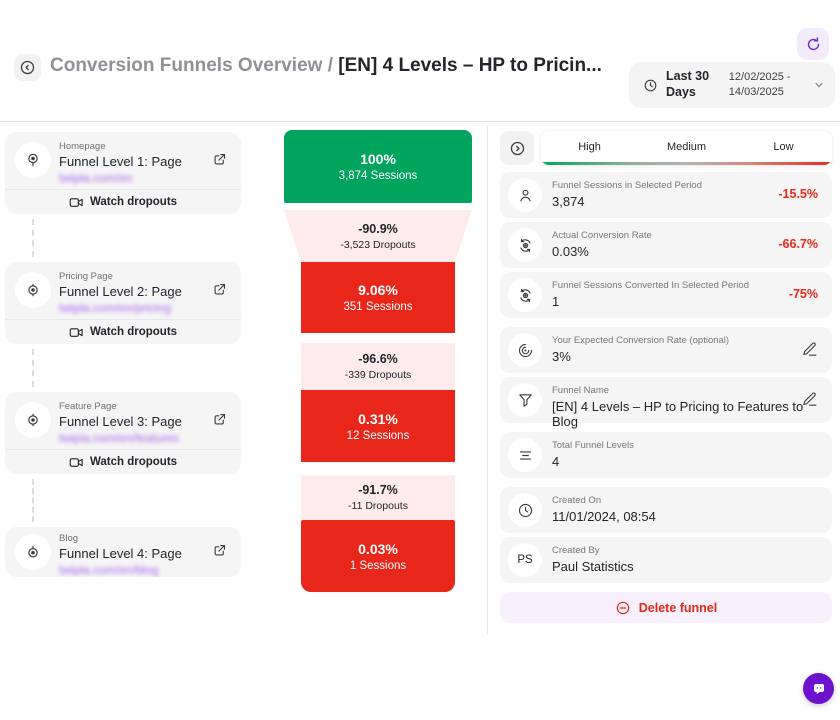 The image size is (840, 720). Describe the element at coordinates (378, 244) in the screenshot. I see `dropout-count: -3,523 Dropouts` at that location.